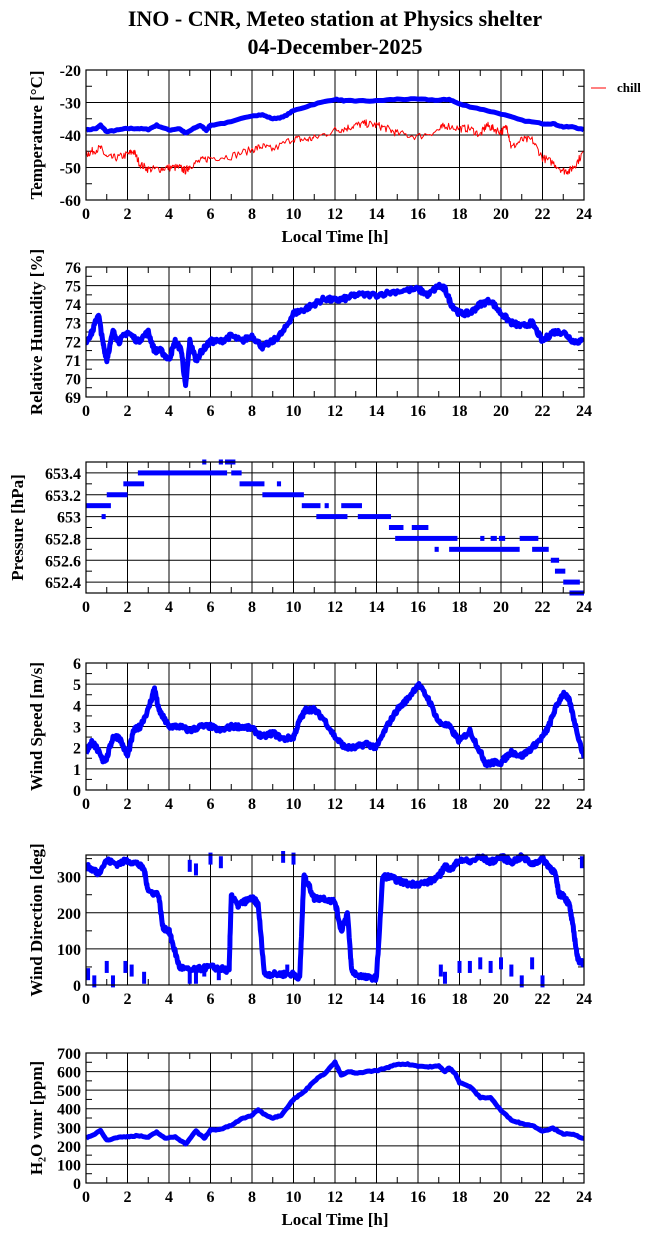 This screenshot has height=1248, width=655. I want to click on y-tick-label: 6, so click(77, 664).